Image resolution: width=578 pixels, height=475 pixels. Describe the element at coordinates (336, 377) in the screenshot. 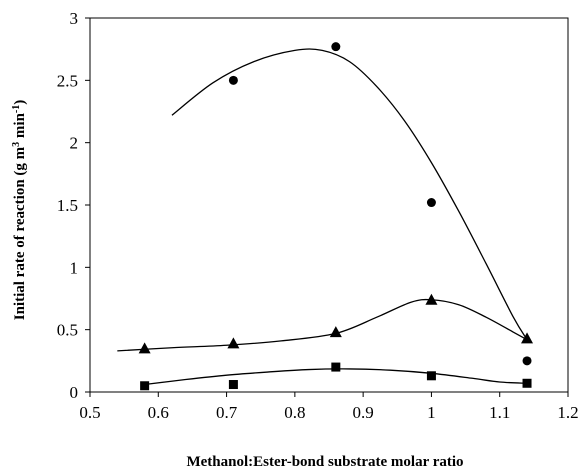

I see `square-fit-curve` at that location.